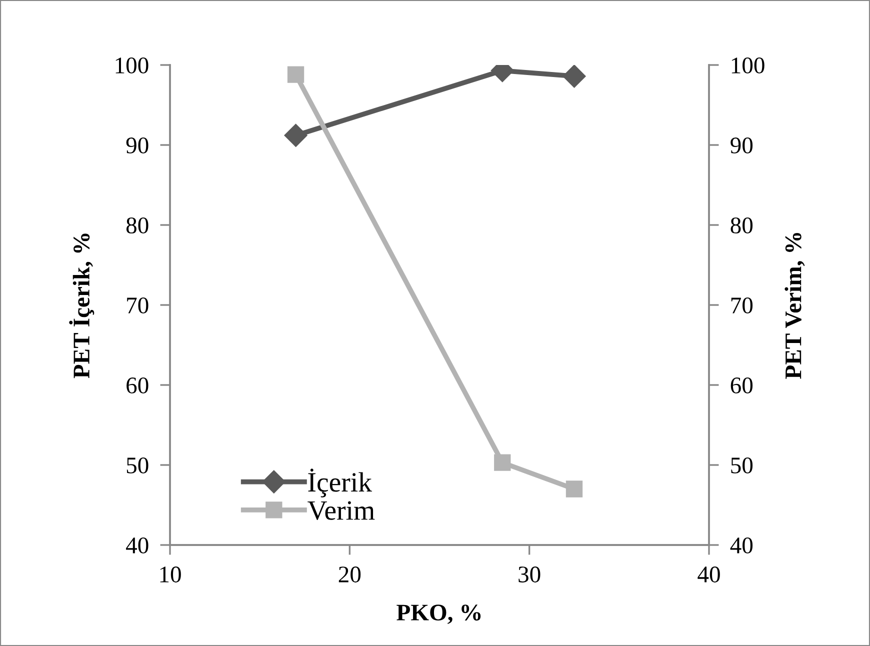 The image size is (870, 646). Describe the element at coordinates (132, 65) in the screenshot. I see `y-tick-label: 100` at that location.